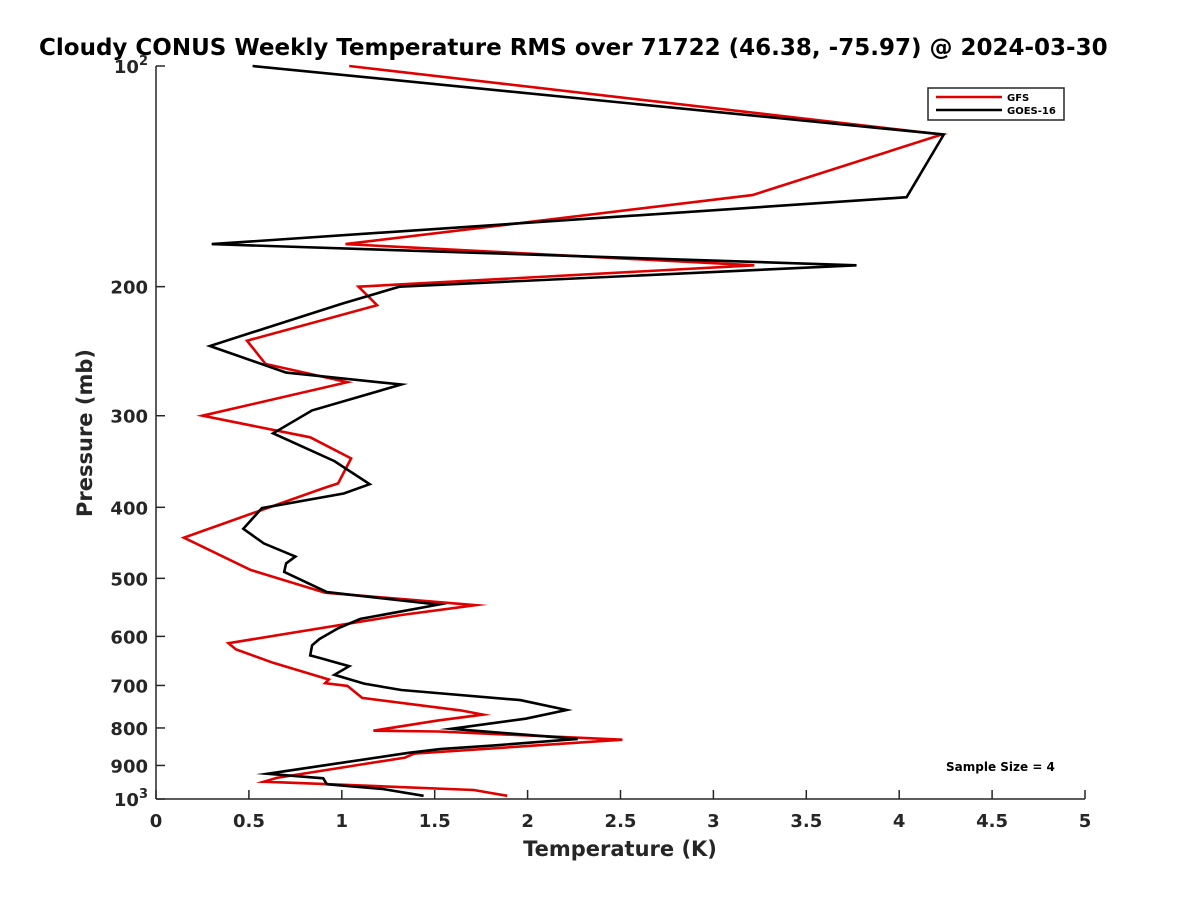 This screenshot has width=1200, height=900. I want to click on y-tick-label: 800, so click(129, 729).